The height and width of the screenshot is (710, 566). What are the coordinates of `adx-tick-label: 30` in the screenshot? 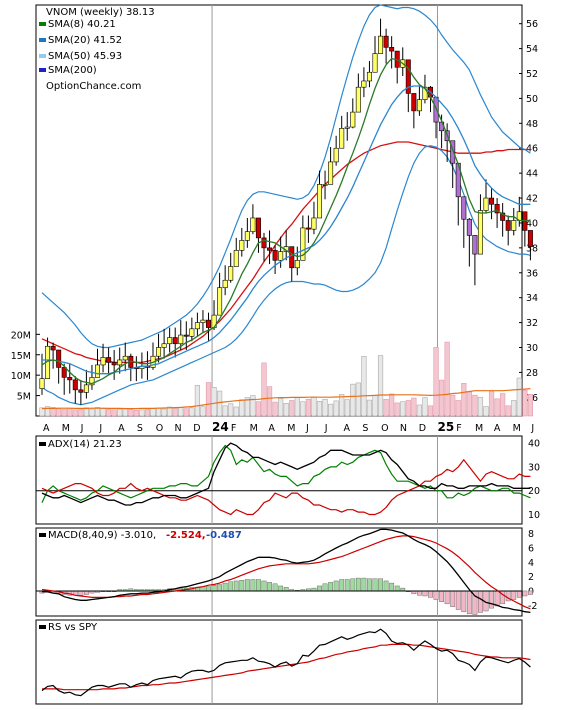 It's located at (534, 467).